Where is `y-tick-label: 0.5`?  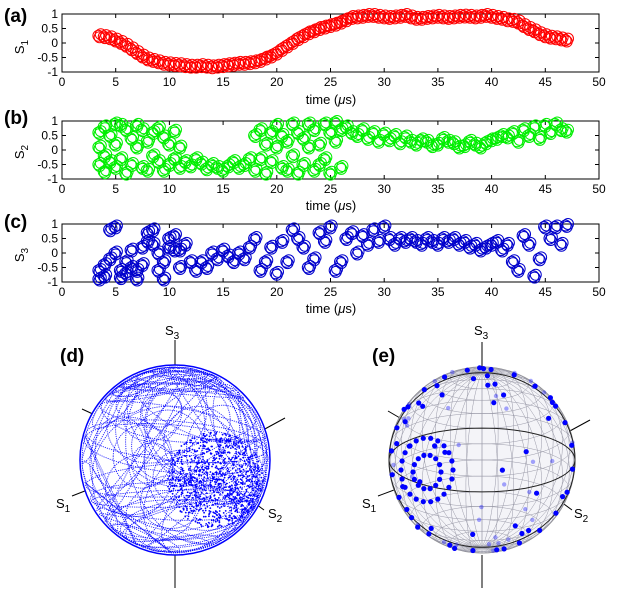 y-tick-label: 0.5 is located at coordinates (49, 136).